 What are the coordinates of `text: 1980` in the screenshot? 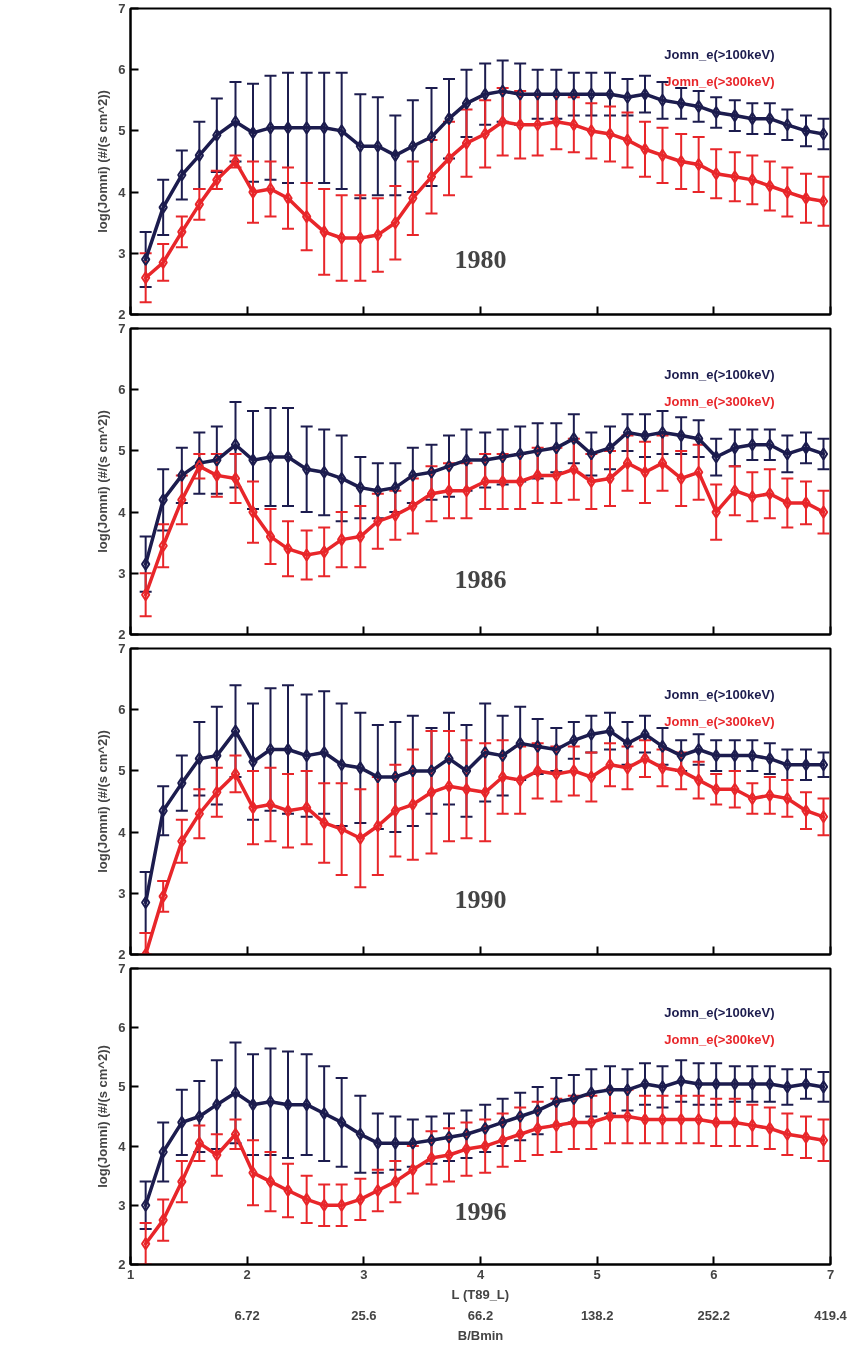 It's located at (480, 259).